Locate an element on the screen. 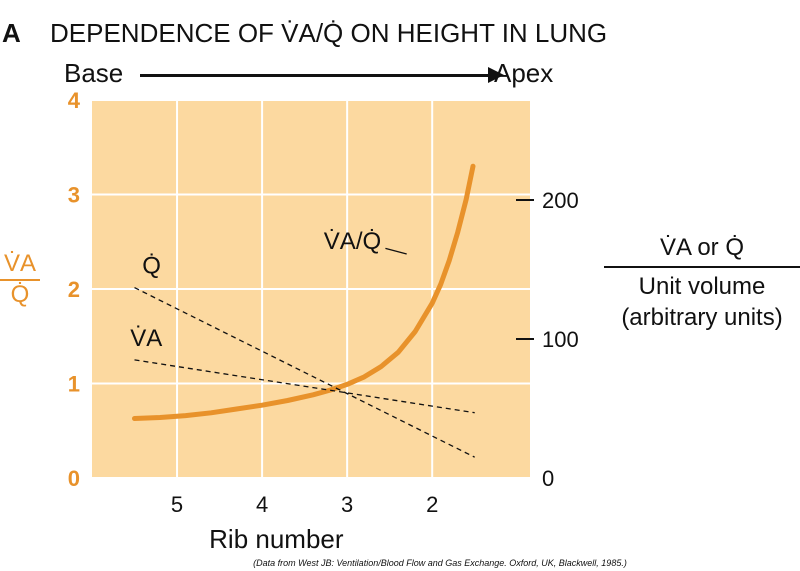 The width and height of the screenshot is (800, 571). left-axis-fraction-bar is located at coordinates (20, 280).